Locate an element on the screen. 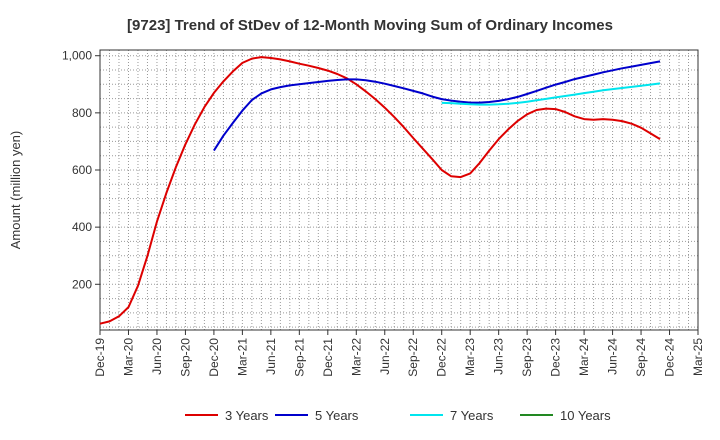  y-tick-label: 200 is located at coordinates (82, 284).